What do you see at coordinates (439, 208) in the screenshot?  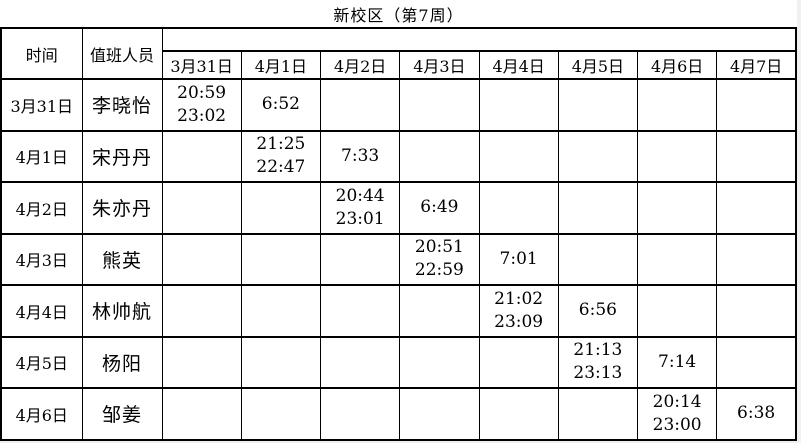 I see `duty-time-cell: 6:49` at bounding box center [439, 208].